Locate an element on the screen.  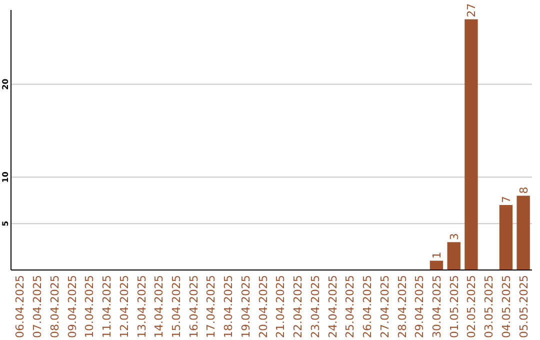
x-tick-label: 15.04.2025 is located at coordinates (176, 306).